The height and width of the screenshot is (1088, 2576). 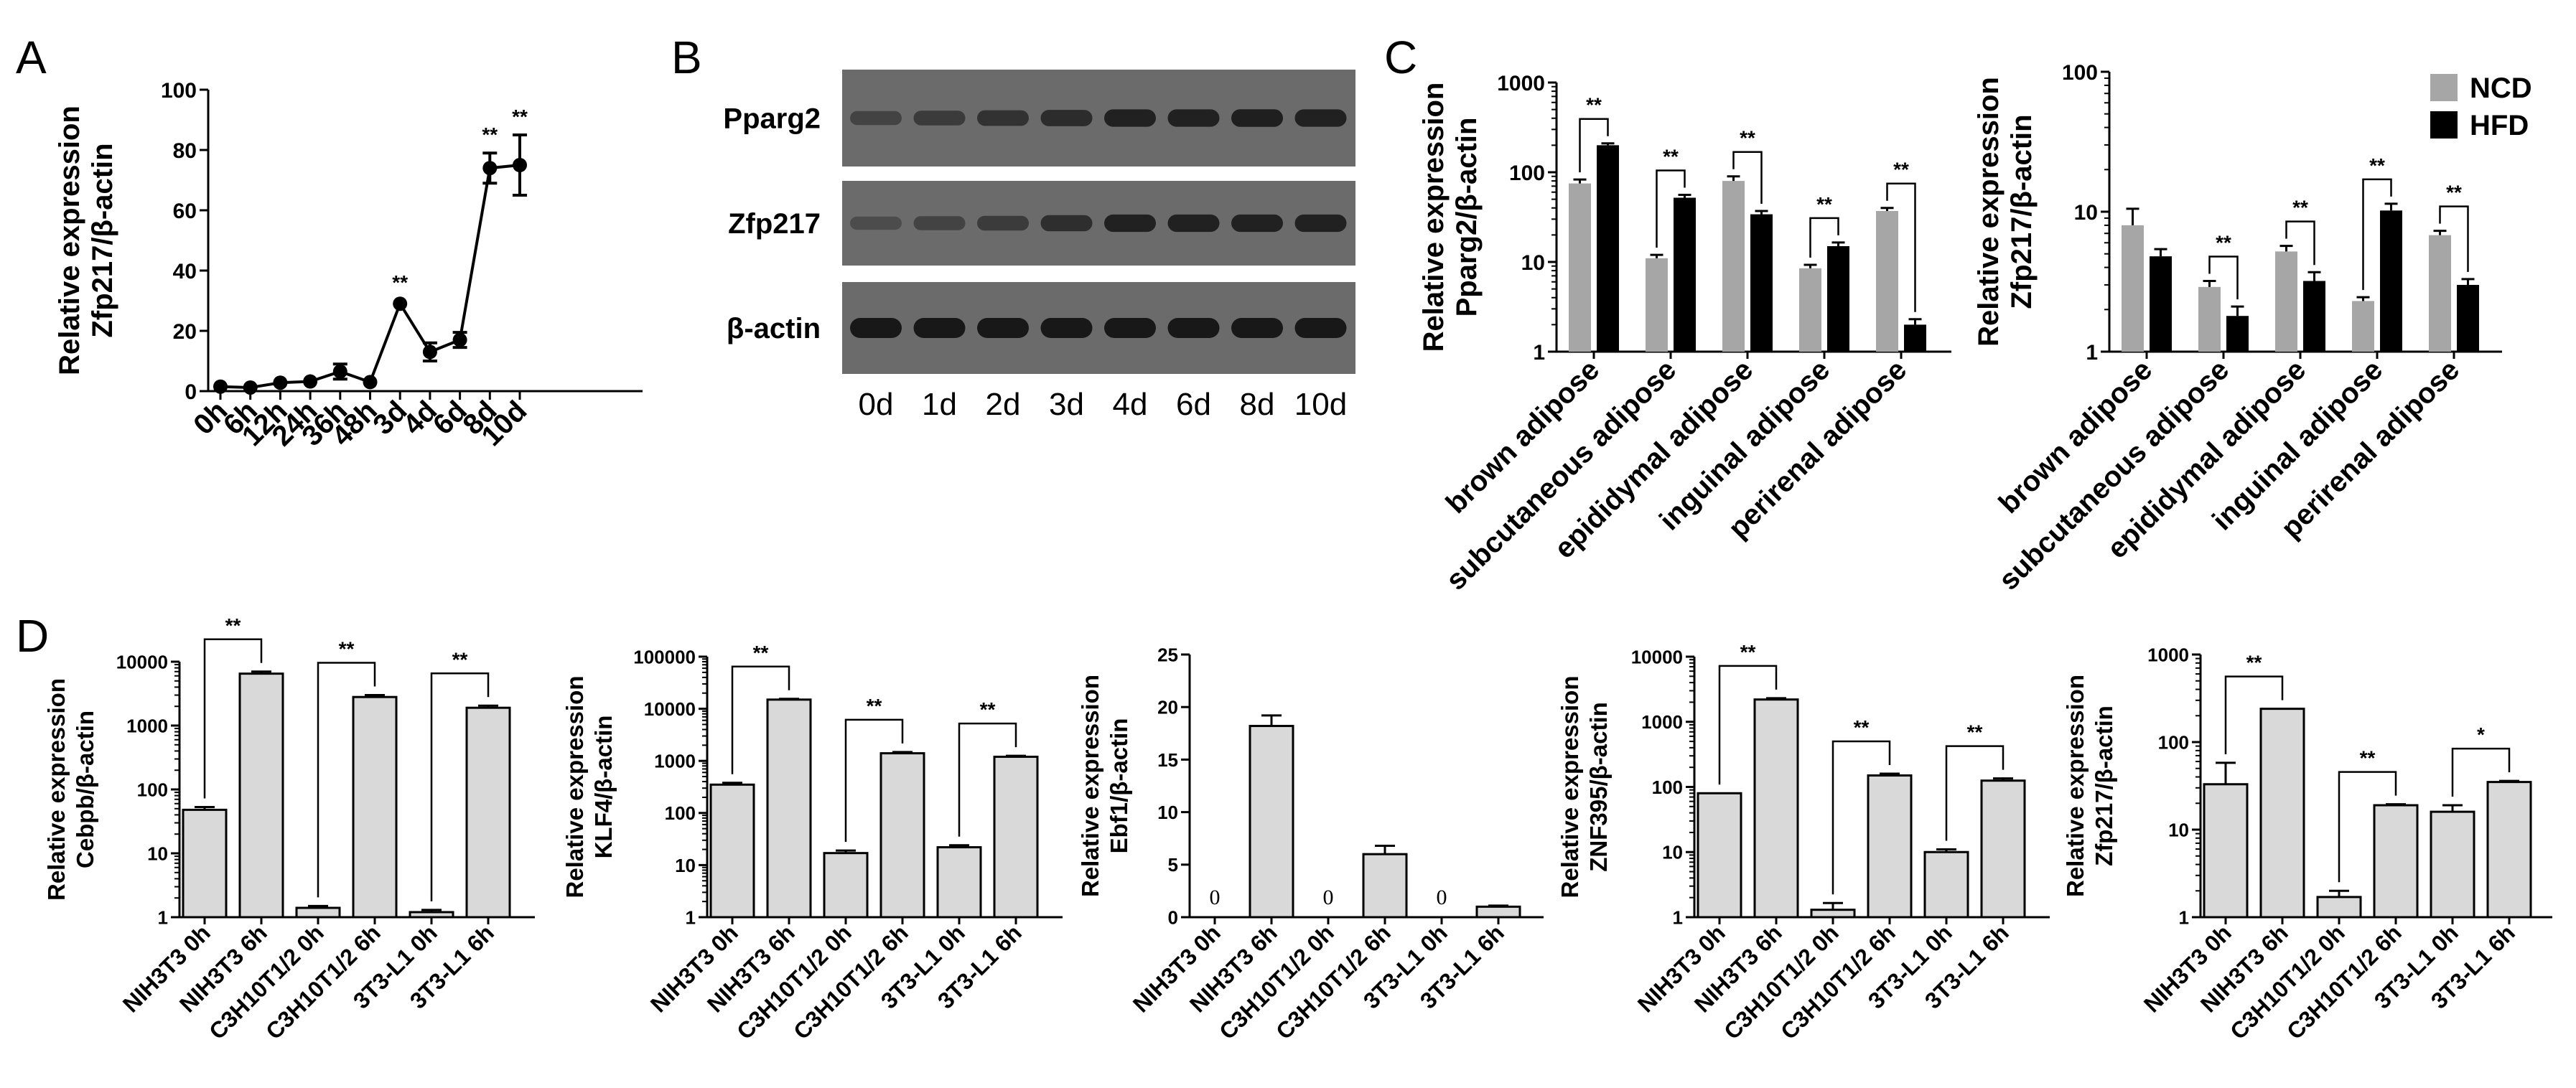 What do you see at coordinates (589, 787) in the screenshot?
I see `y-axis-label: Relative expressionKLF4/β-actin` at bounding box center [589, 787].